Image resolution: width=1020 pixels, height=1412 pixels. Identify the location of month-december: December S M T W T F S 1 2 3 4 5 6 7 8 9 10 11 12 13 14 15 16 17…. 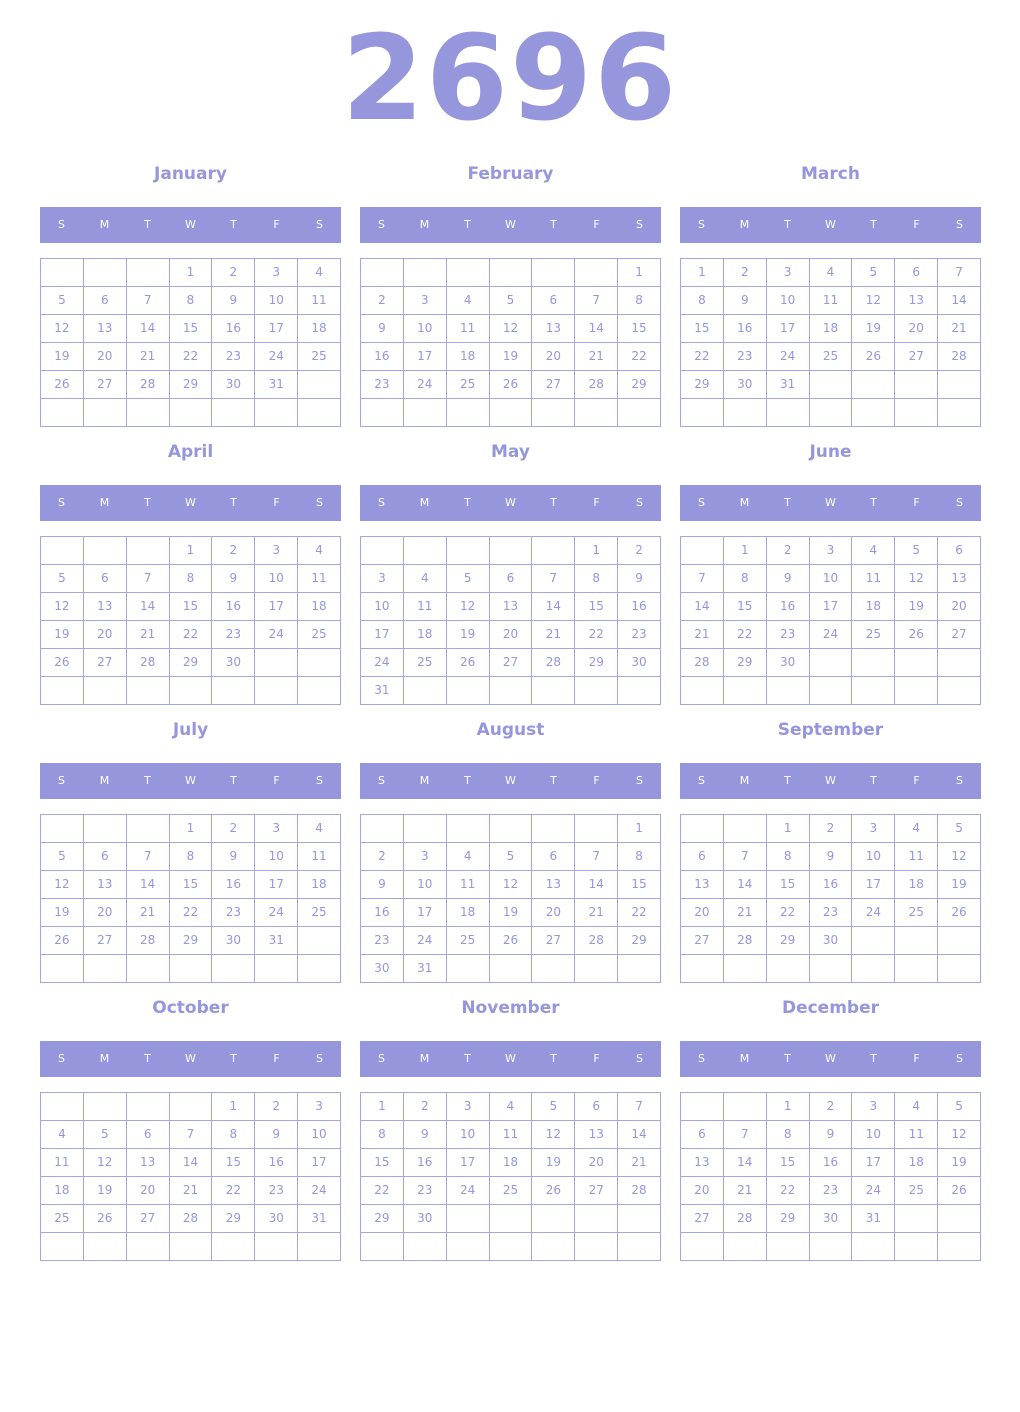
(830, 1126).